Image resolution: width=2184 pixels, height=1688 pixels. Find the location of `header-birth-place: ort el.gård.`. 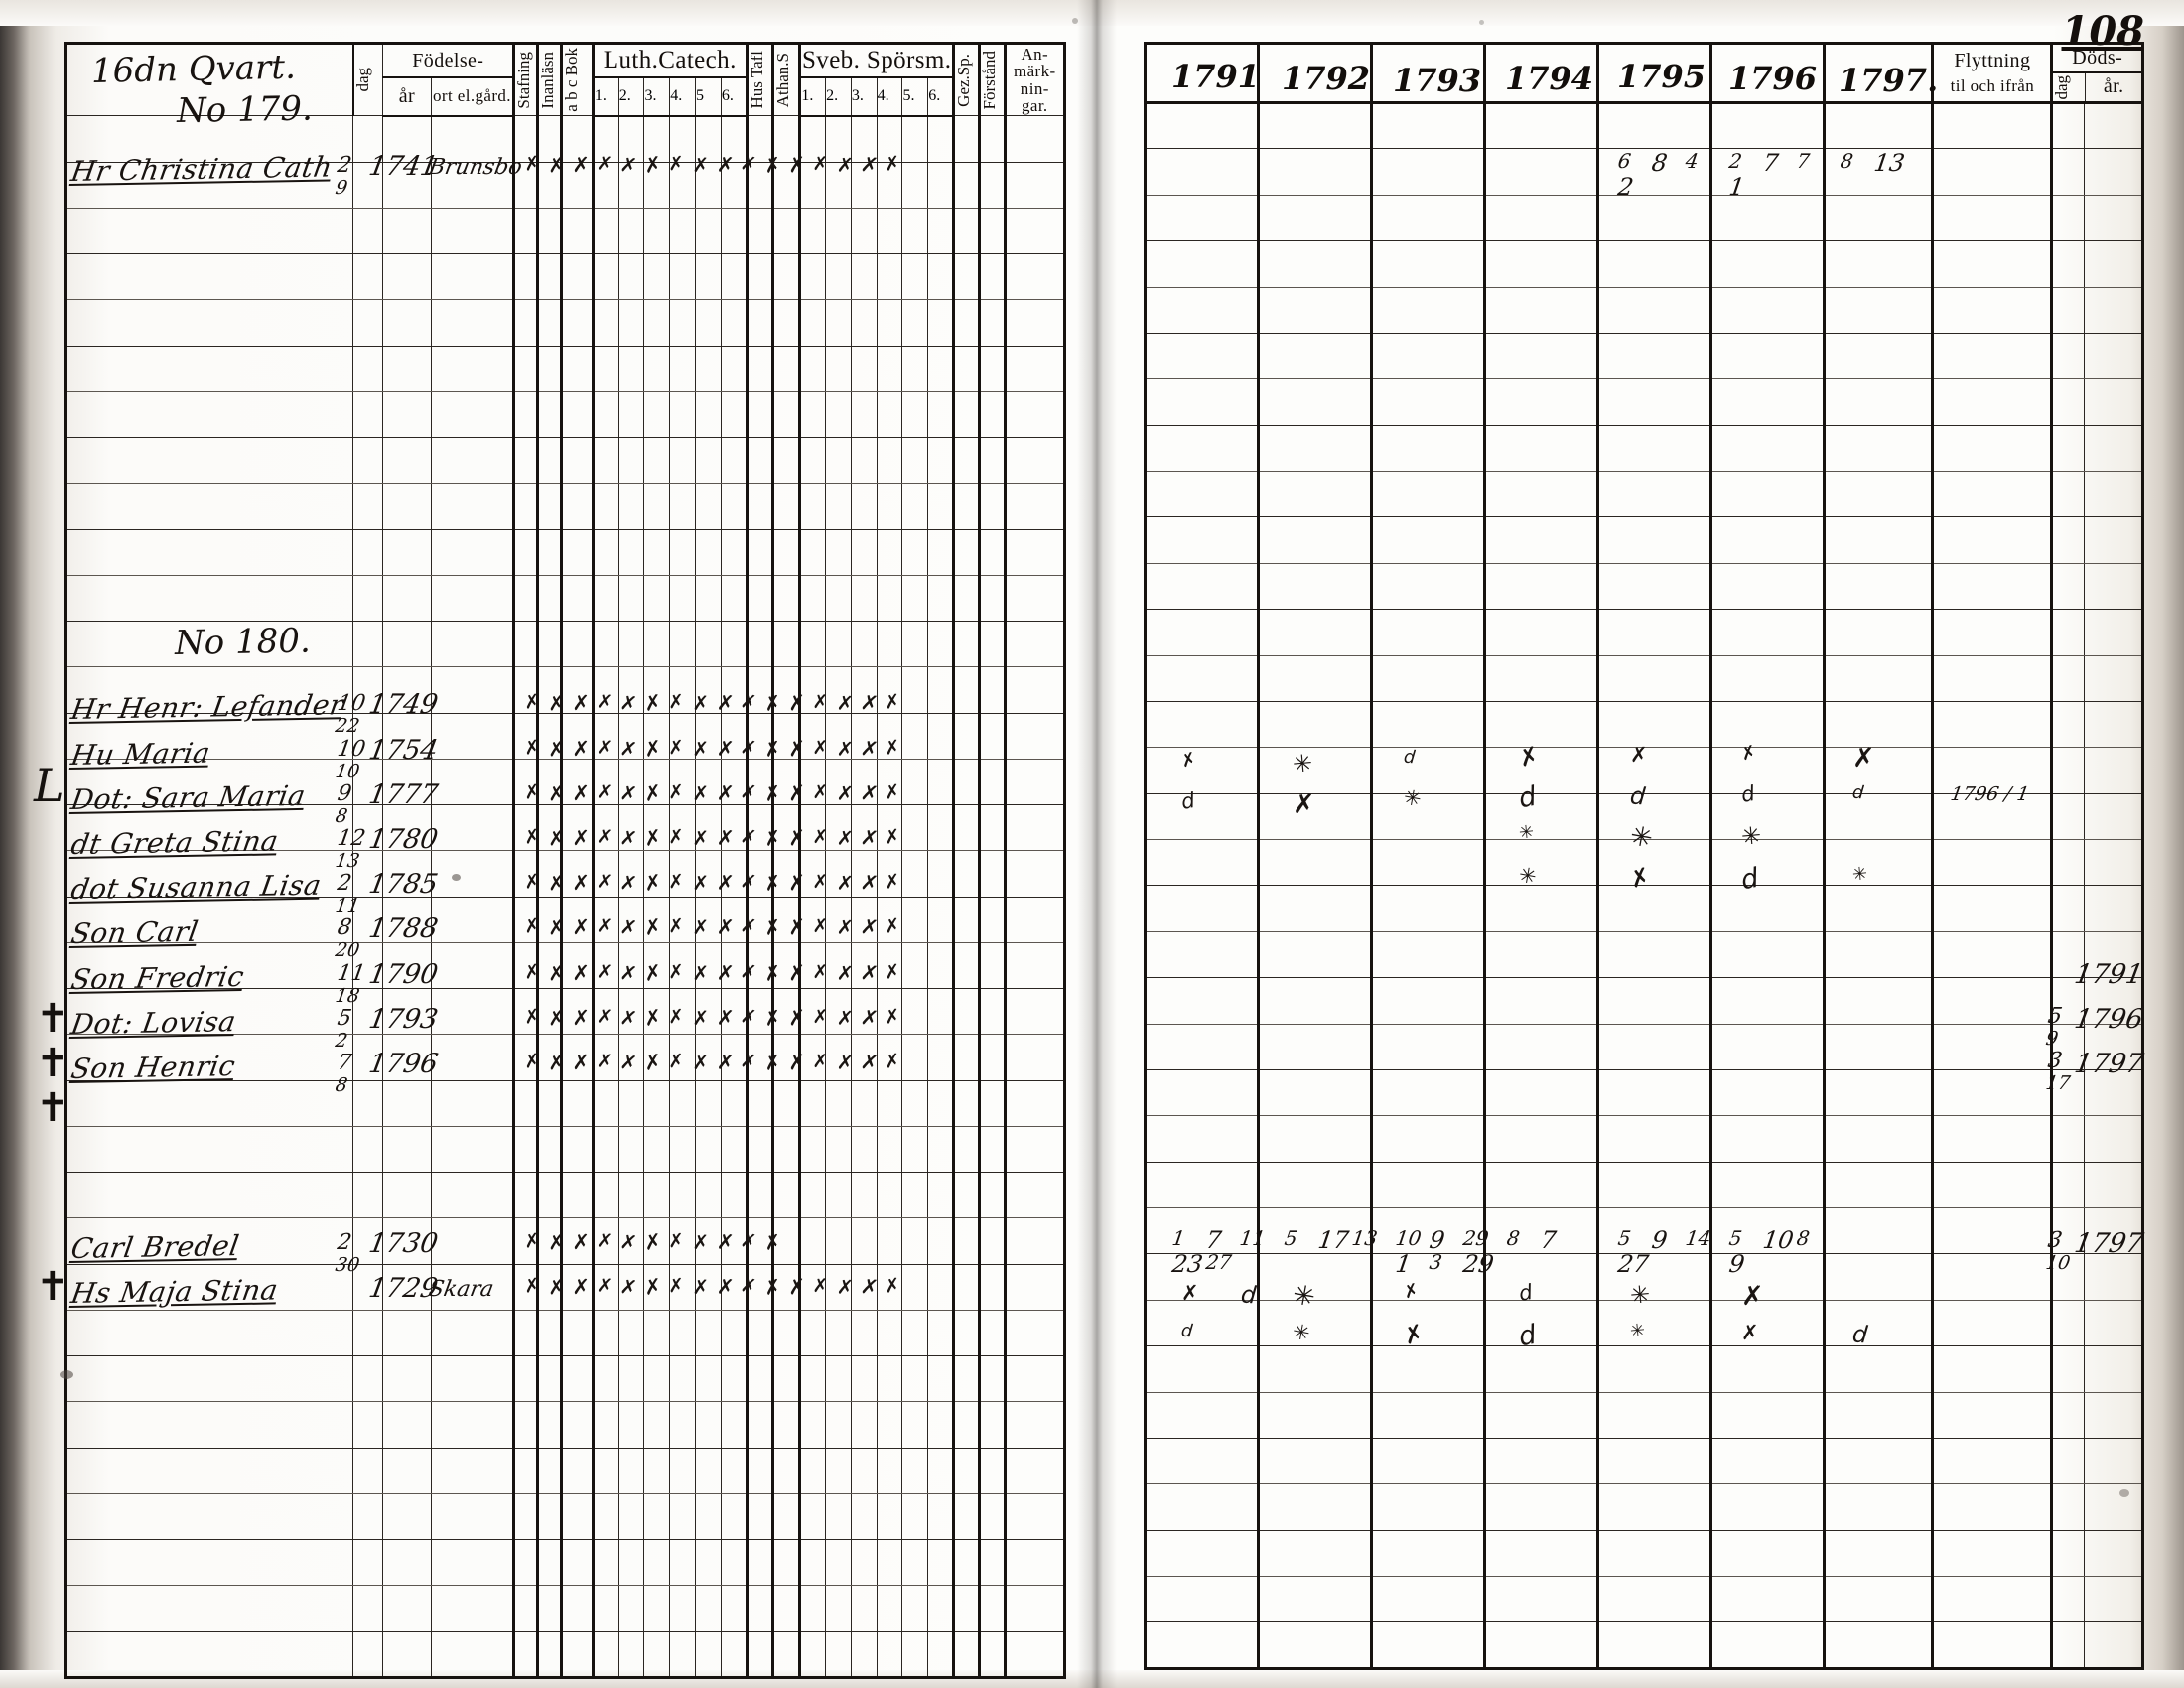

header-birth-place: ort el.gård. is located at coordinates (472, 96).